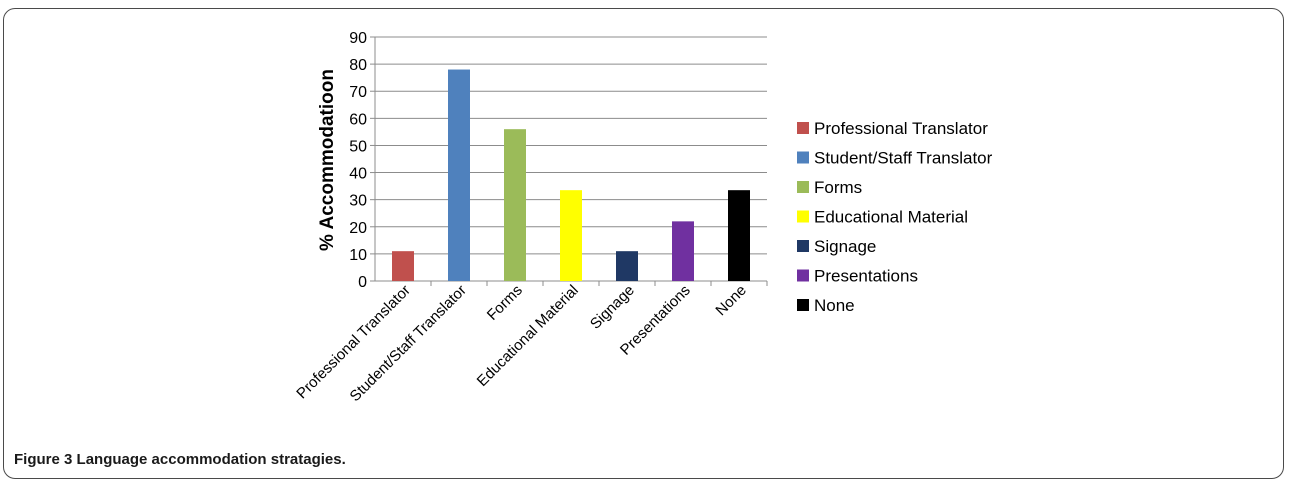 This screenshot has height=483, width=1289. What do you see at coordinates (358, 255) in the screenshot?
I see `y-tick-label: 10` at bounding box center [358, 255].